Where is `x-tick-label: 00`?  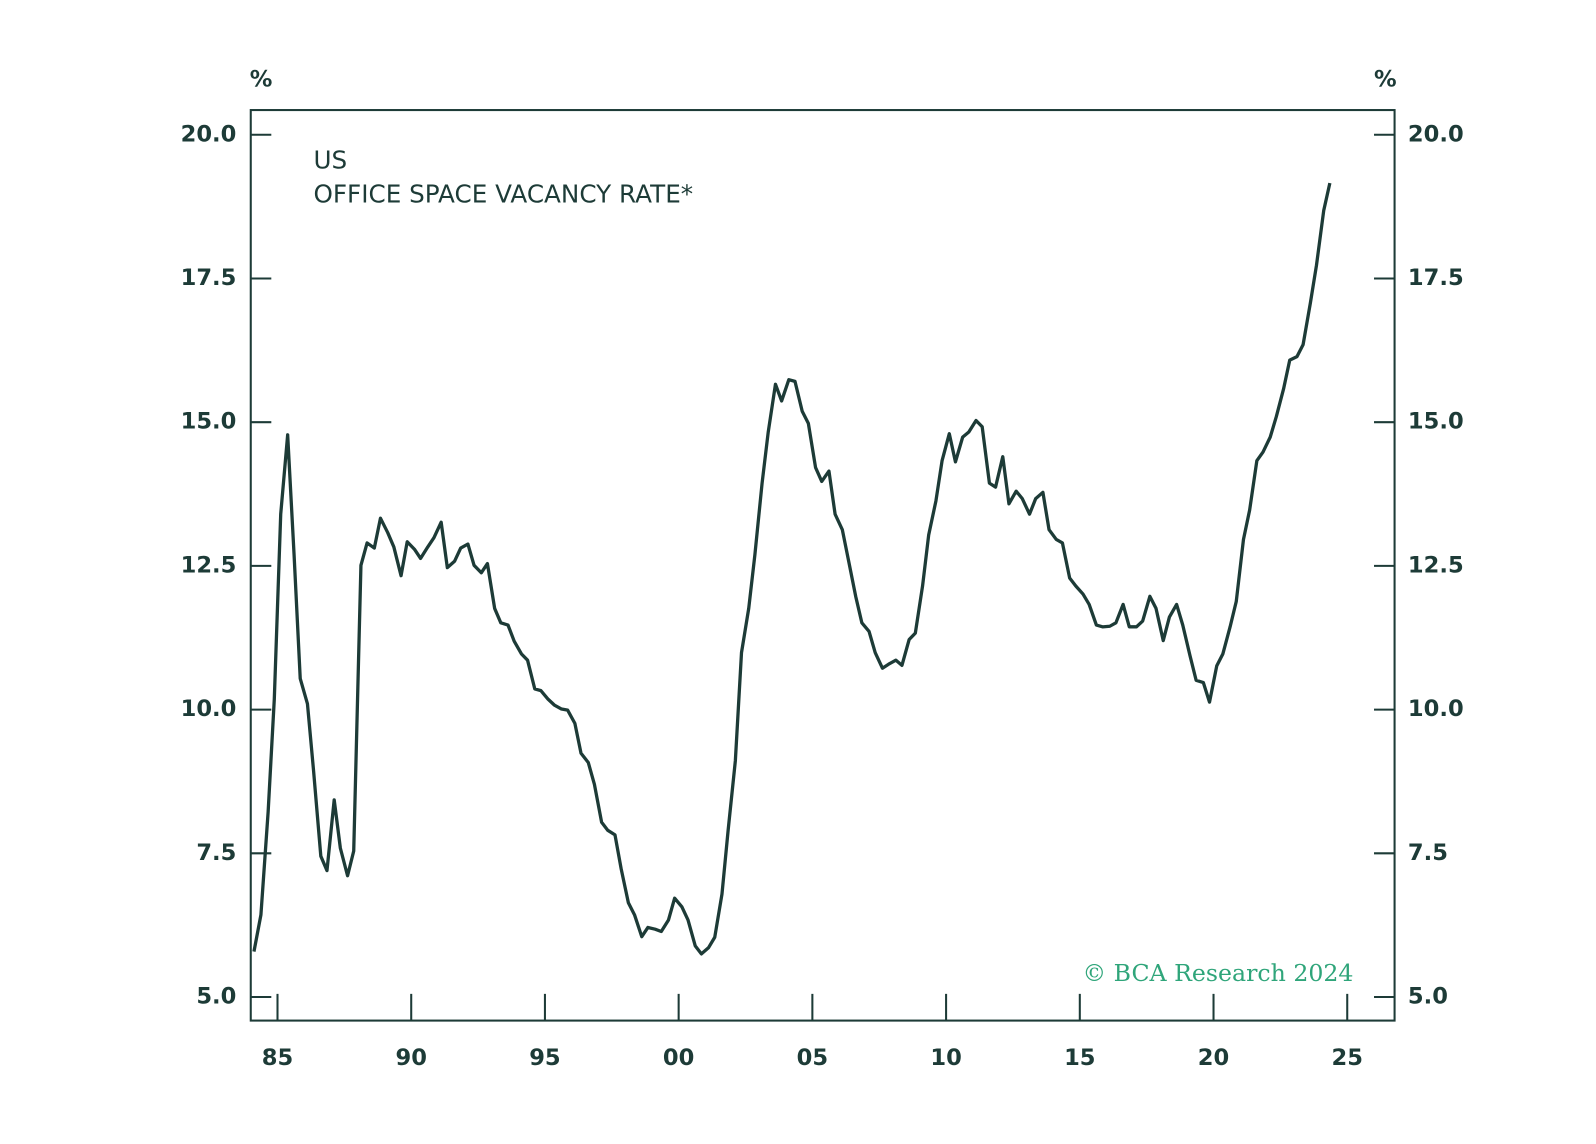 x-tick-label: 00 is located at coordinates (678, 1058).